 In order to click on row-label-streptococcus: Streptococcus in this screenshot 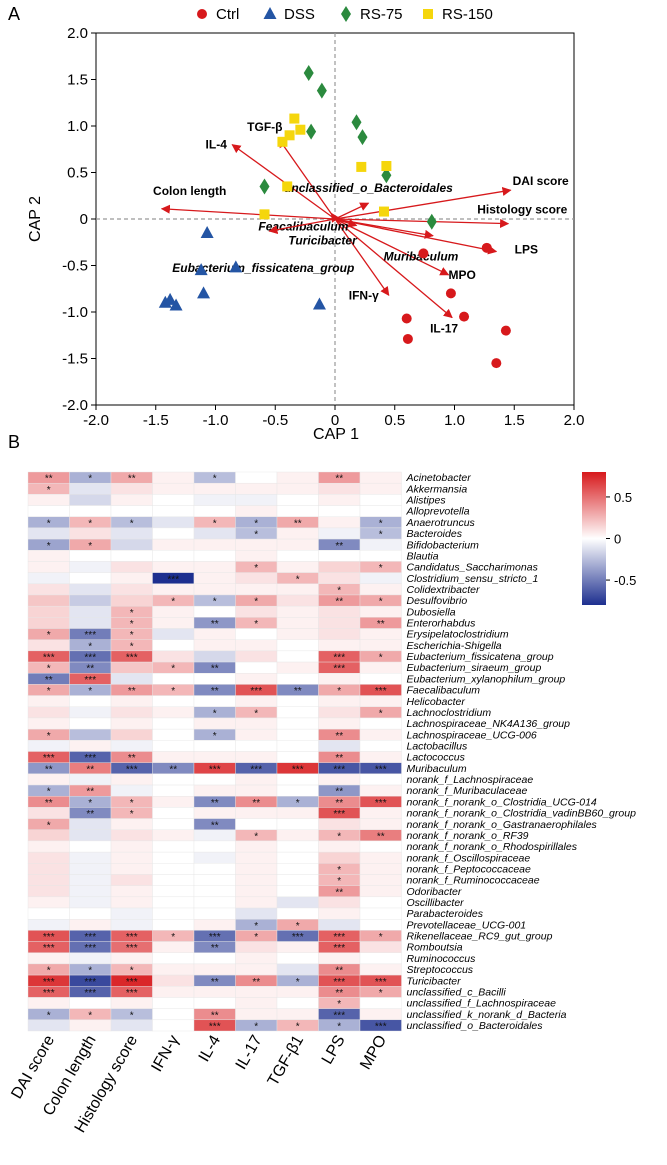, I will do `click(440, 970)`.